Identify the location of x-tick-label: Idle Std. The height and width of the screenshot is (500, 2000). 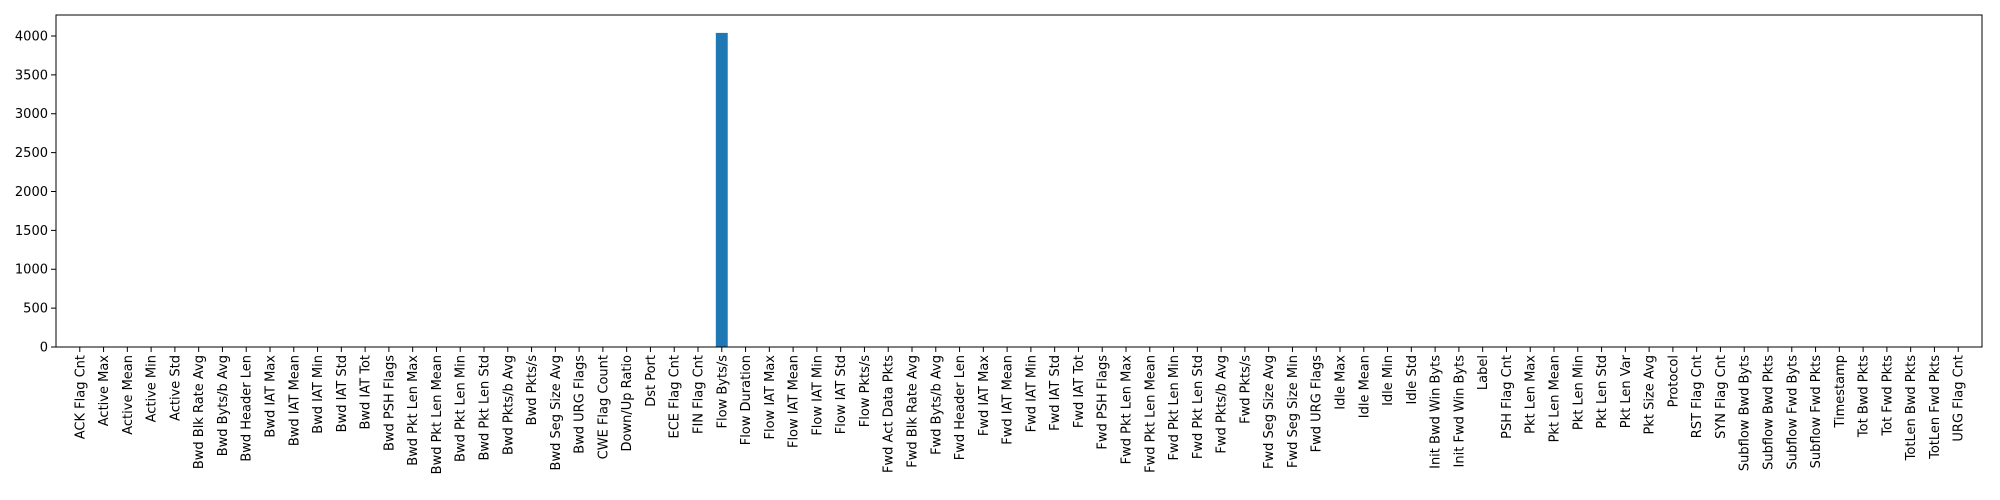
(1412, 379).